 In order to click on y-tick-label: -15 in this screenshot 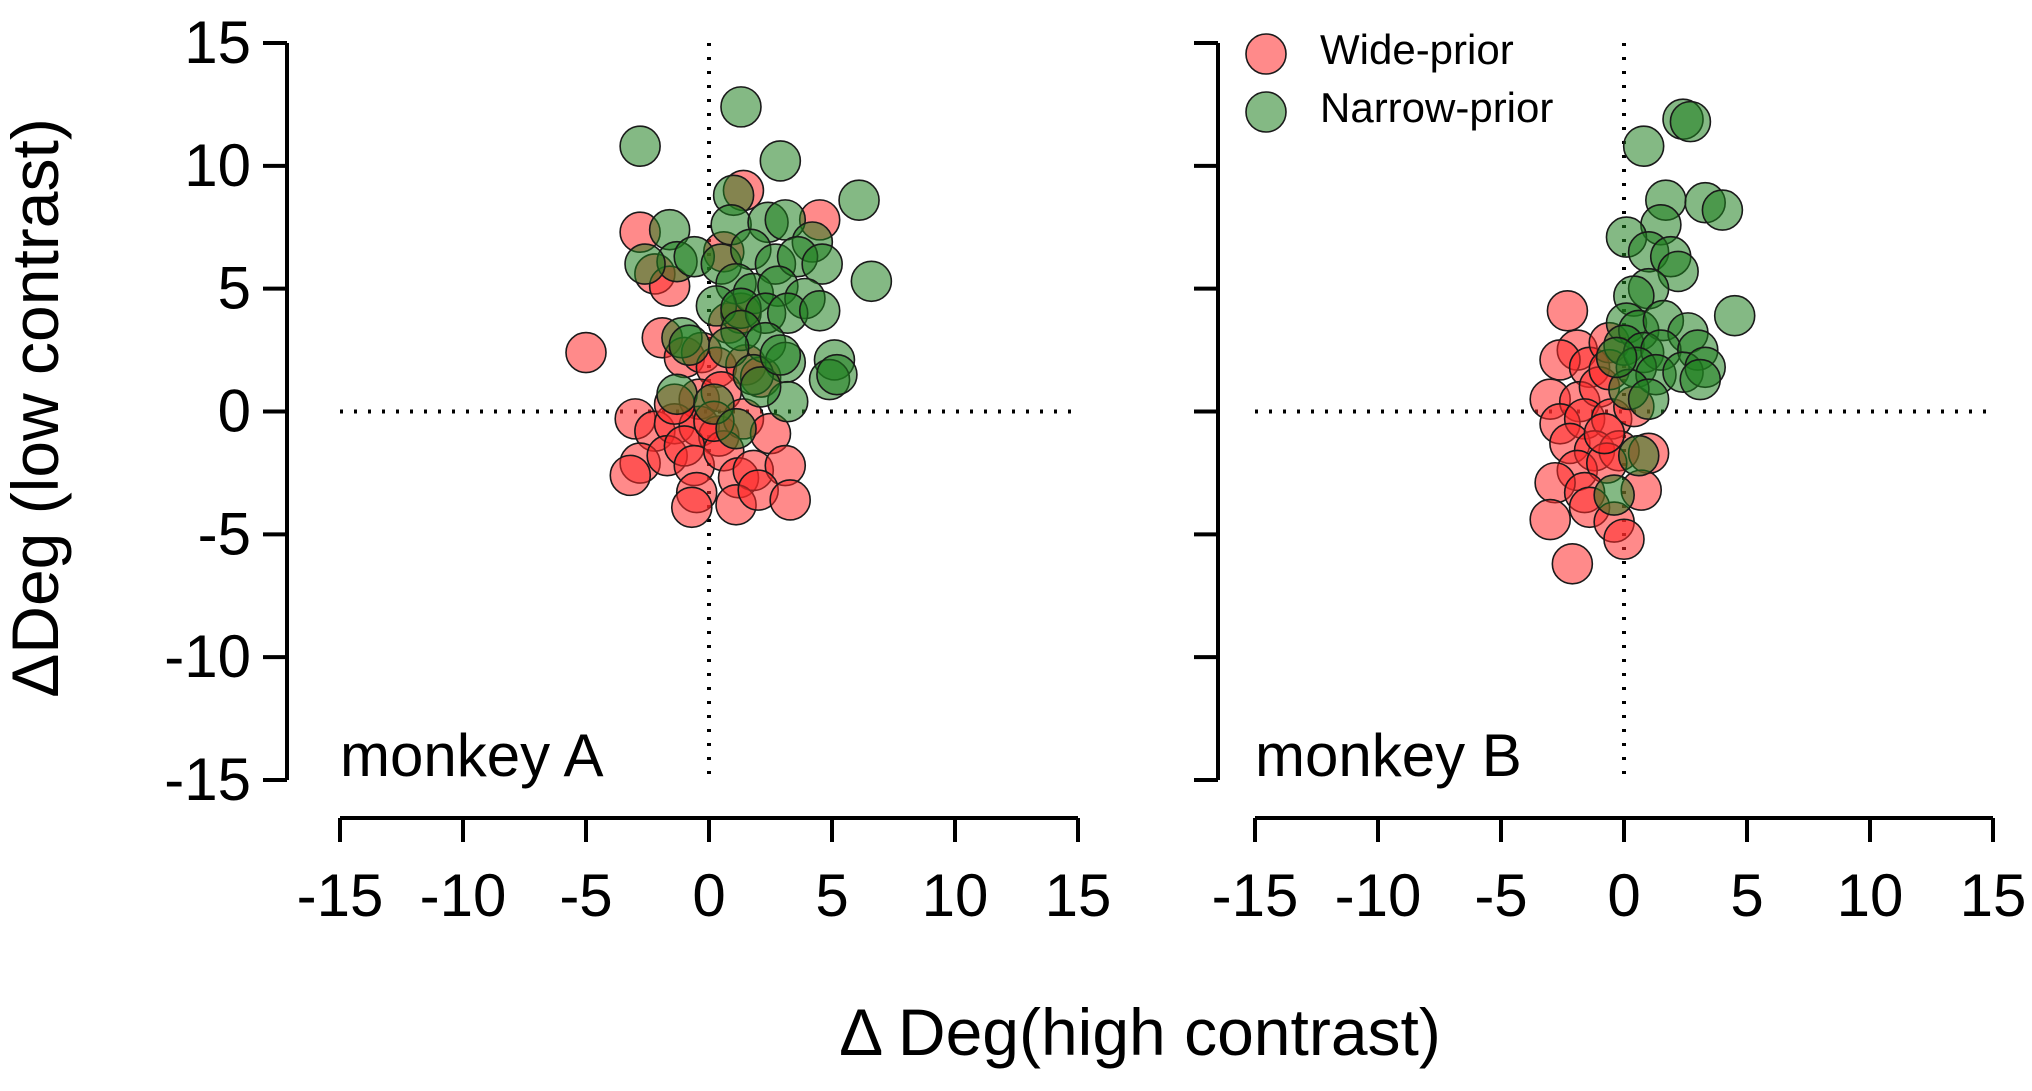, I will do `click(207, 779)`.